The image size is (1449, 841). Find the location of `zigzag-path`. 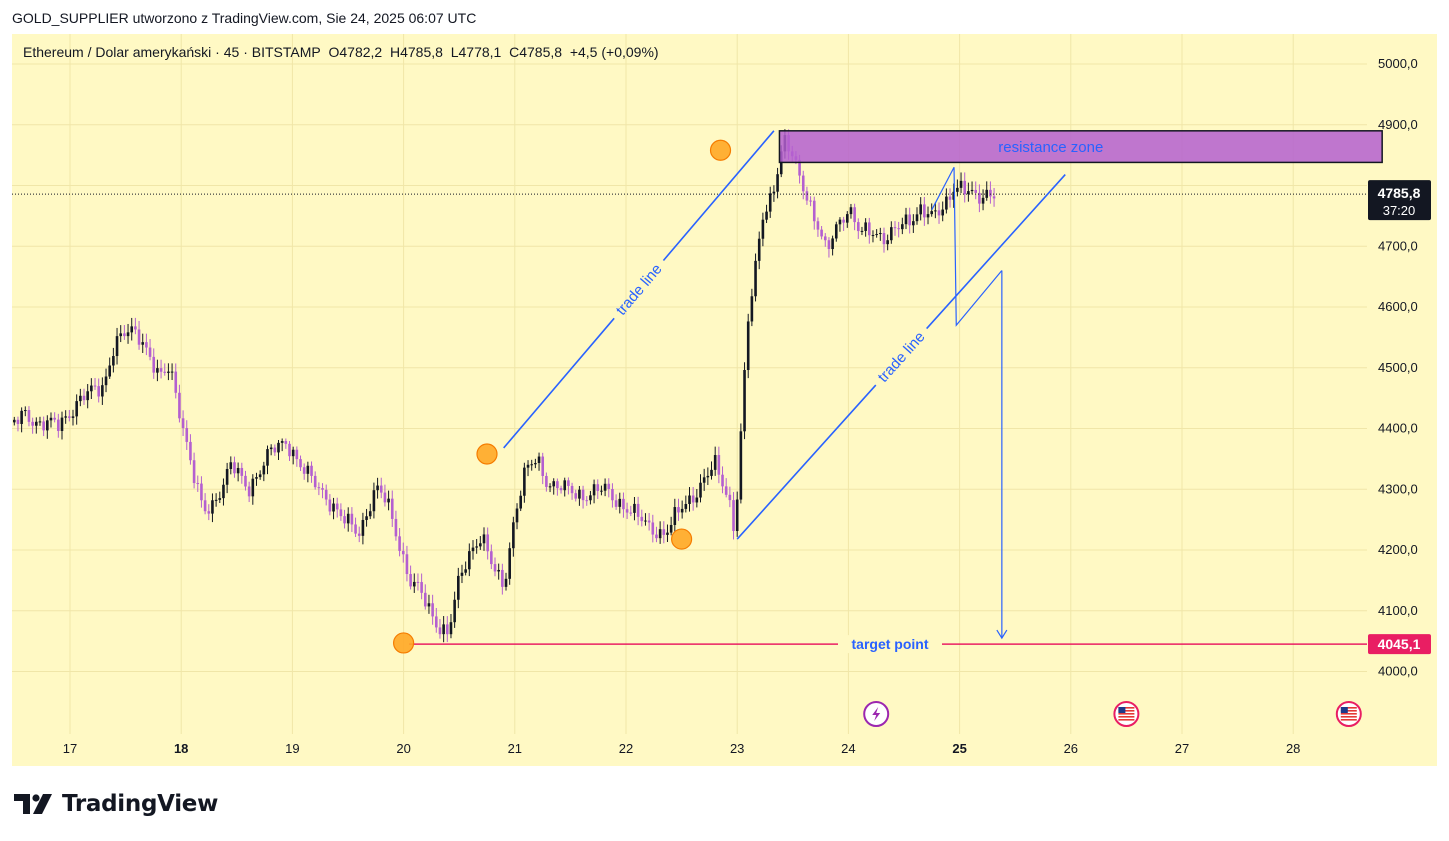

zigzag-path is located at coordinates (967, 246).